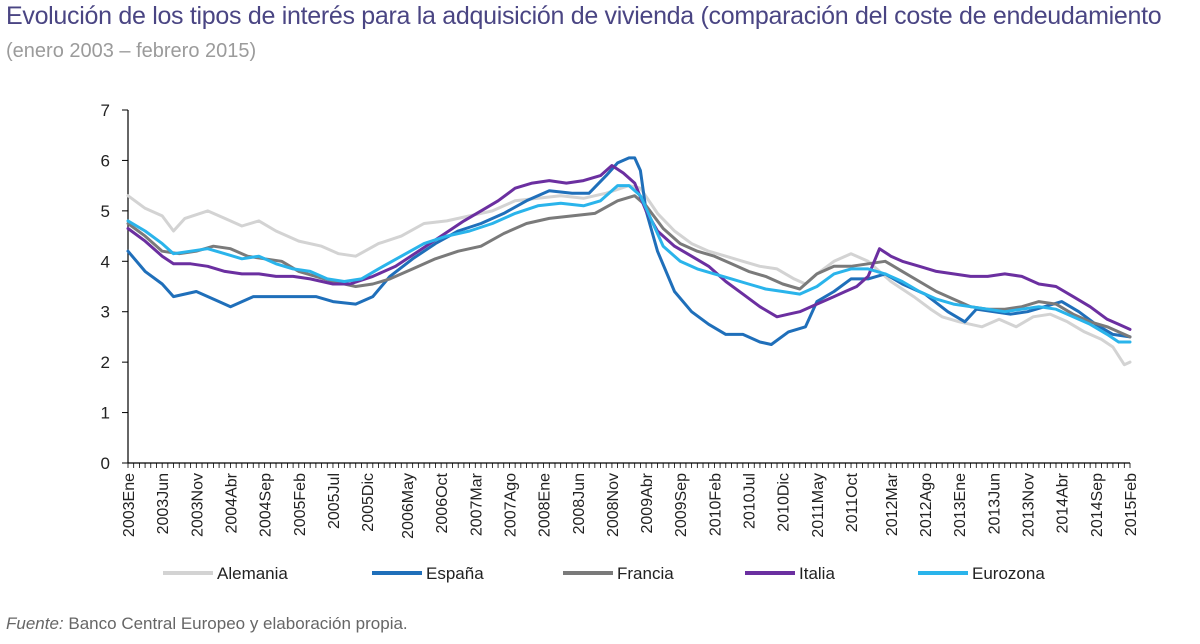 The width and height of the screenshot is (1200, 644). What do you see at coordinates (266, 505) in the screenshot?
I see `x-tick-label: 2004Sep` at bounding box center [266, 505].